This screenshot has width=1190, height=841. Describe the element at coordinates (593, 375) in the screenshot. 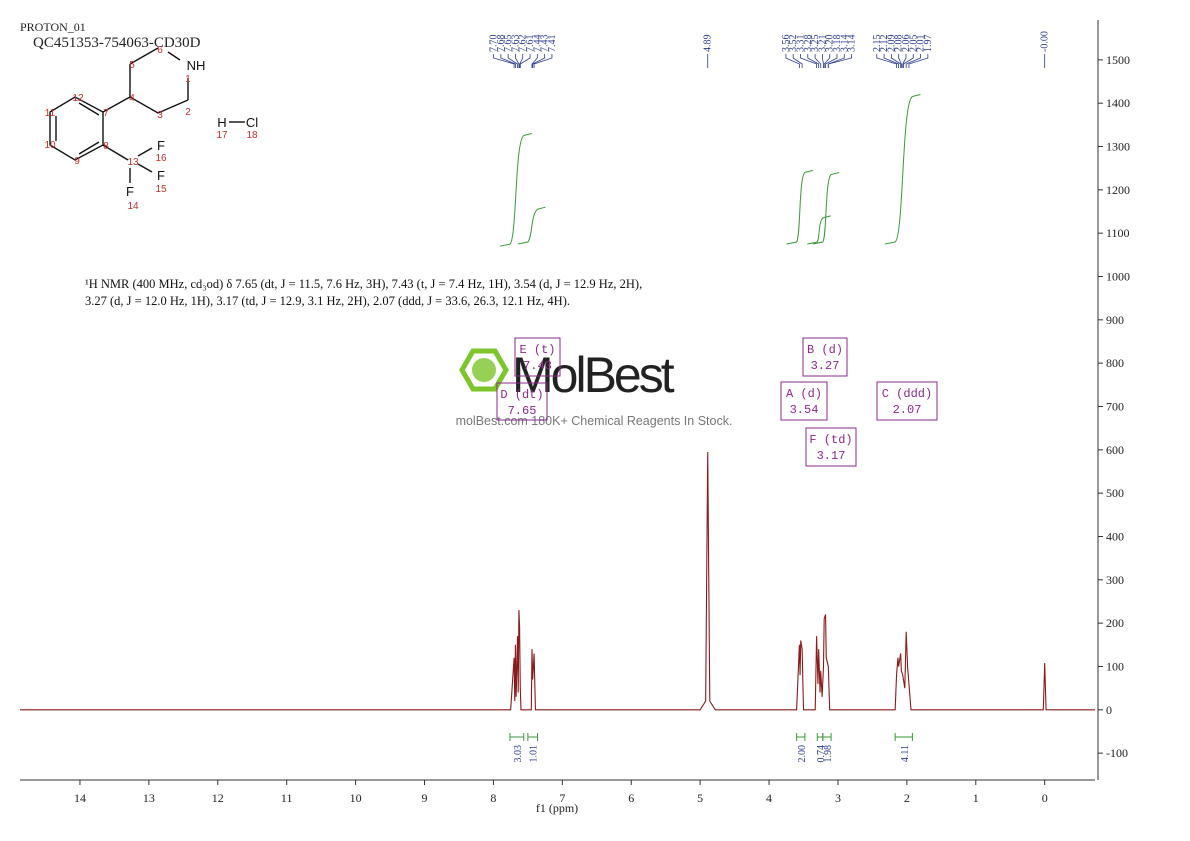

I see `watermark-brand: MolBest` at that location.